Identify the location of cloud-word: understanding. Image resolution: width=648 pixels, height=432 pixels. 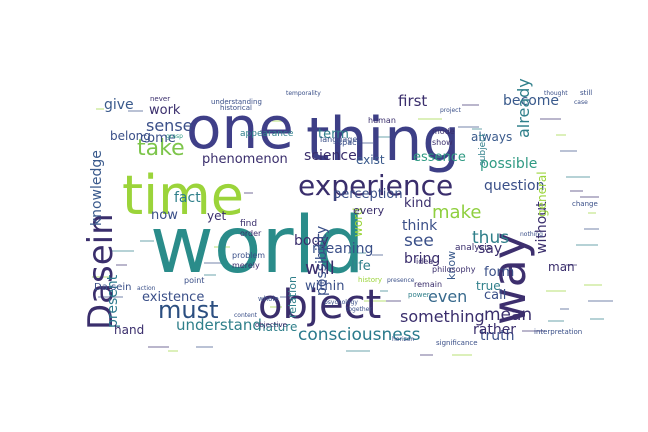
(236, 102).